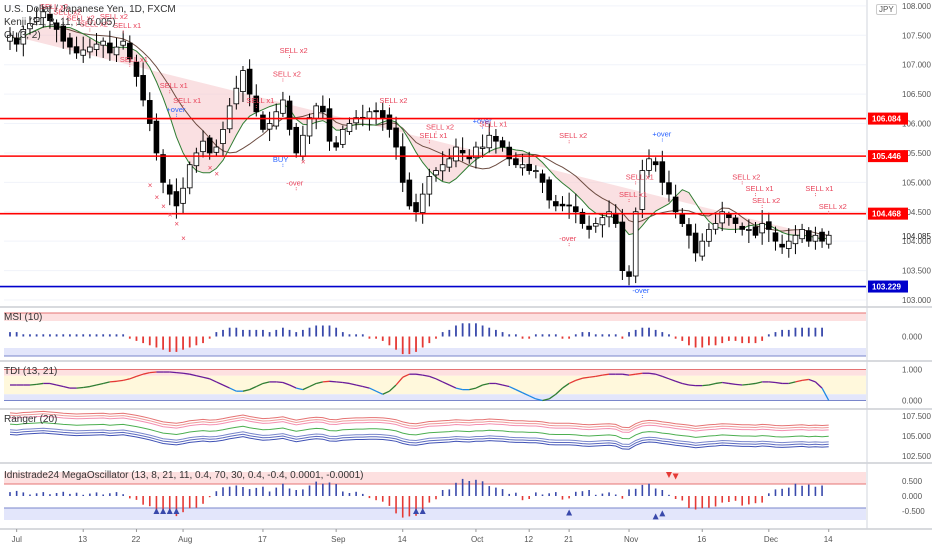  What do you see at coordinates (17, 539) in the screenshot?
I see `x-axis-tick-label: Jul` at bounding box center [17, 539].